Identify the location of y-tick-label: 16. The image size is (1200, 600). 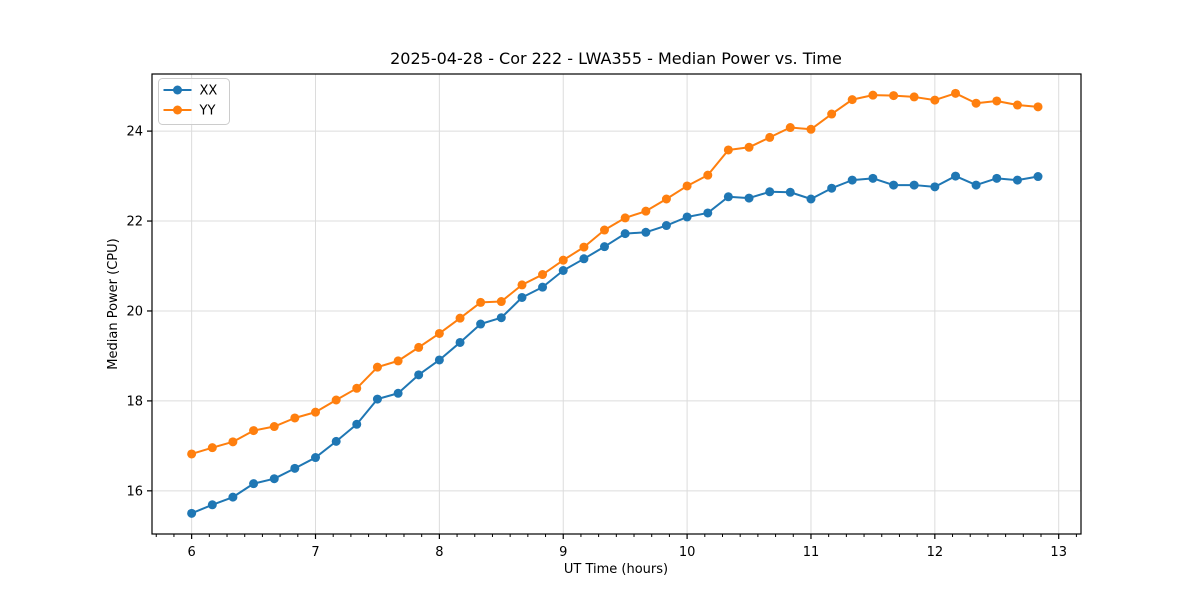
(134, 491).